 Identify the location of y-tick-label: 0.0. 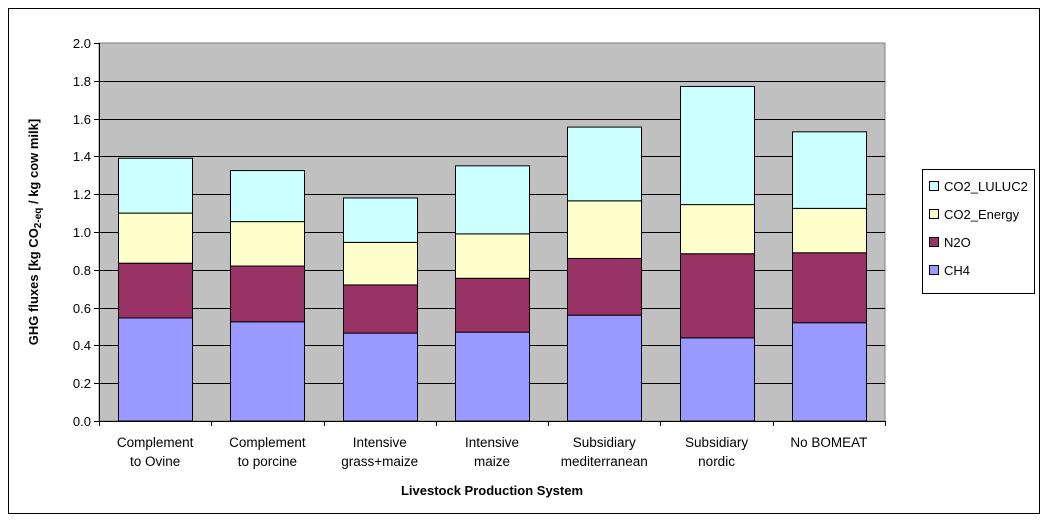
(82, 421).